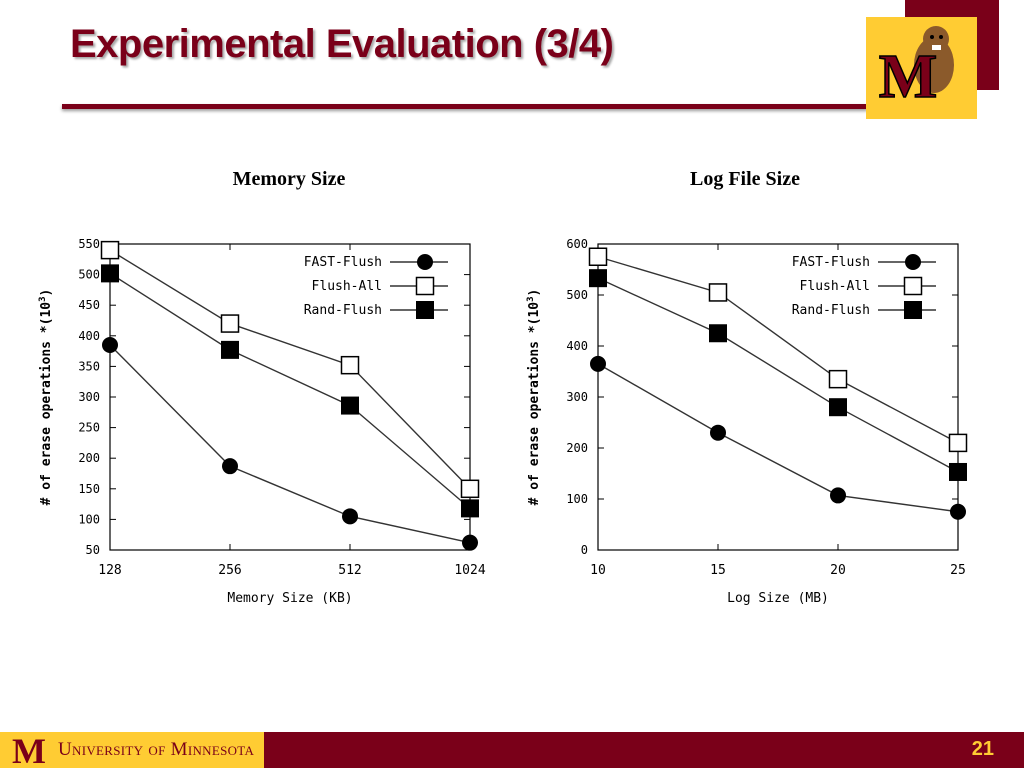  I want to click on x-tick-label: 25, so click(958, 570).